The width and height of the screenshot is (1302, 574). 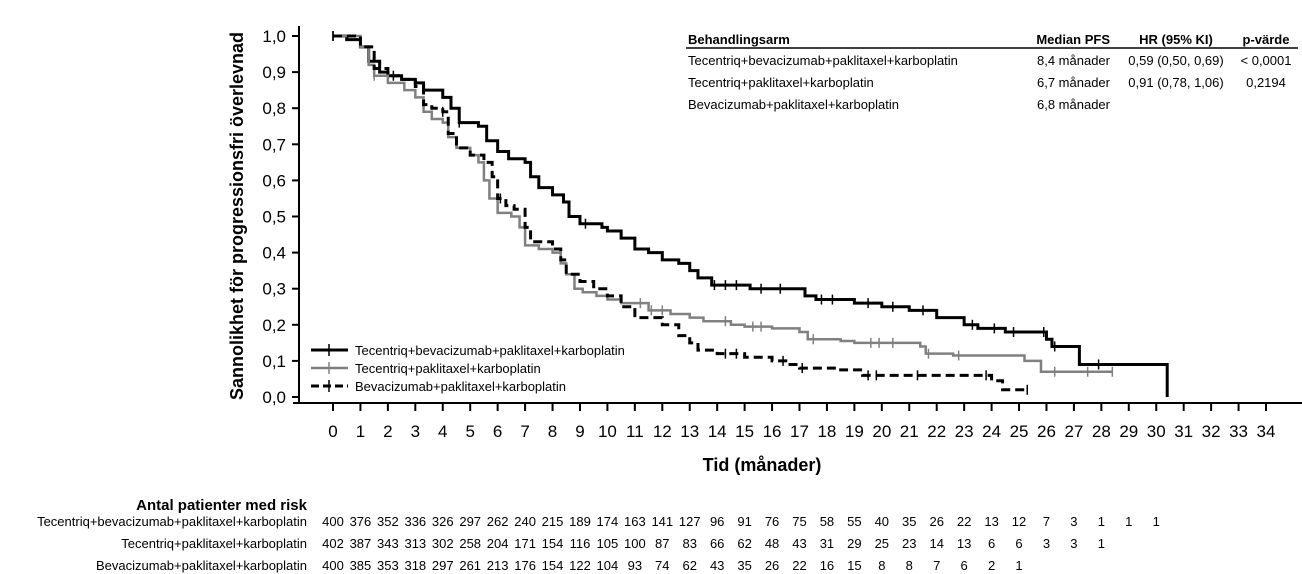 What do you see at coordinates (333, 521) in the screenshot?
I see `risk-value: 400` at bounding box center [333, 521].